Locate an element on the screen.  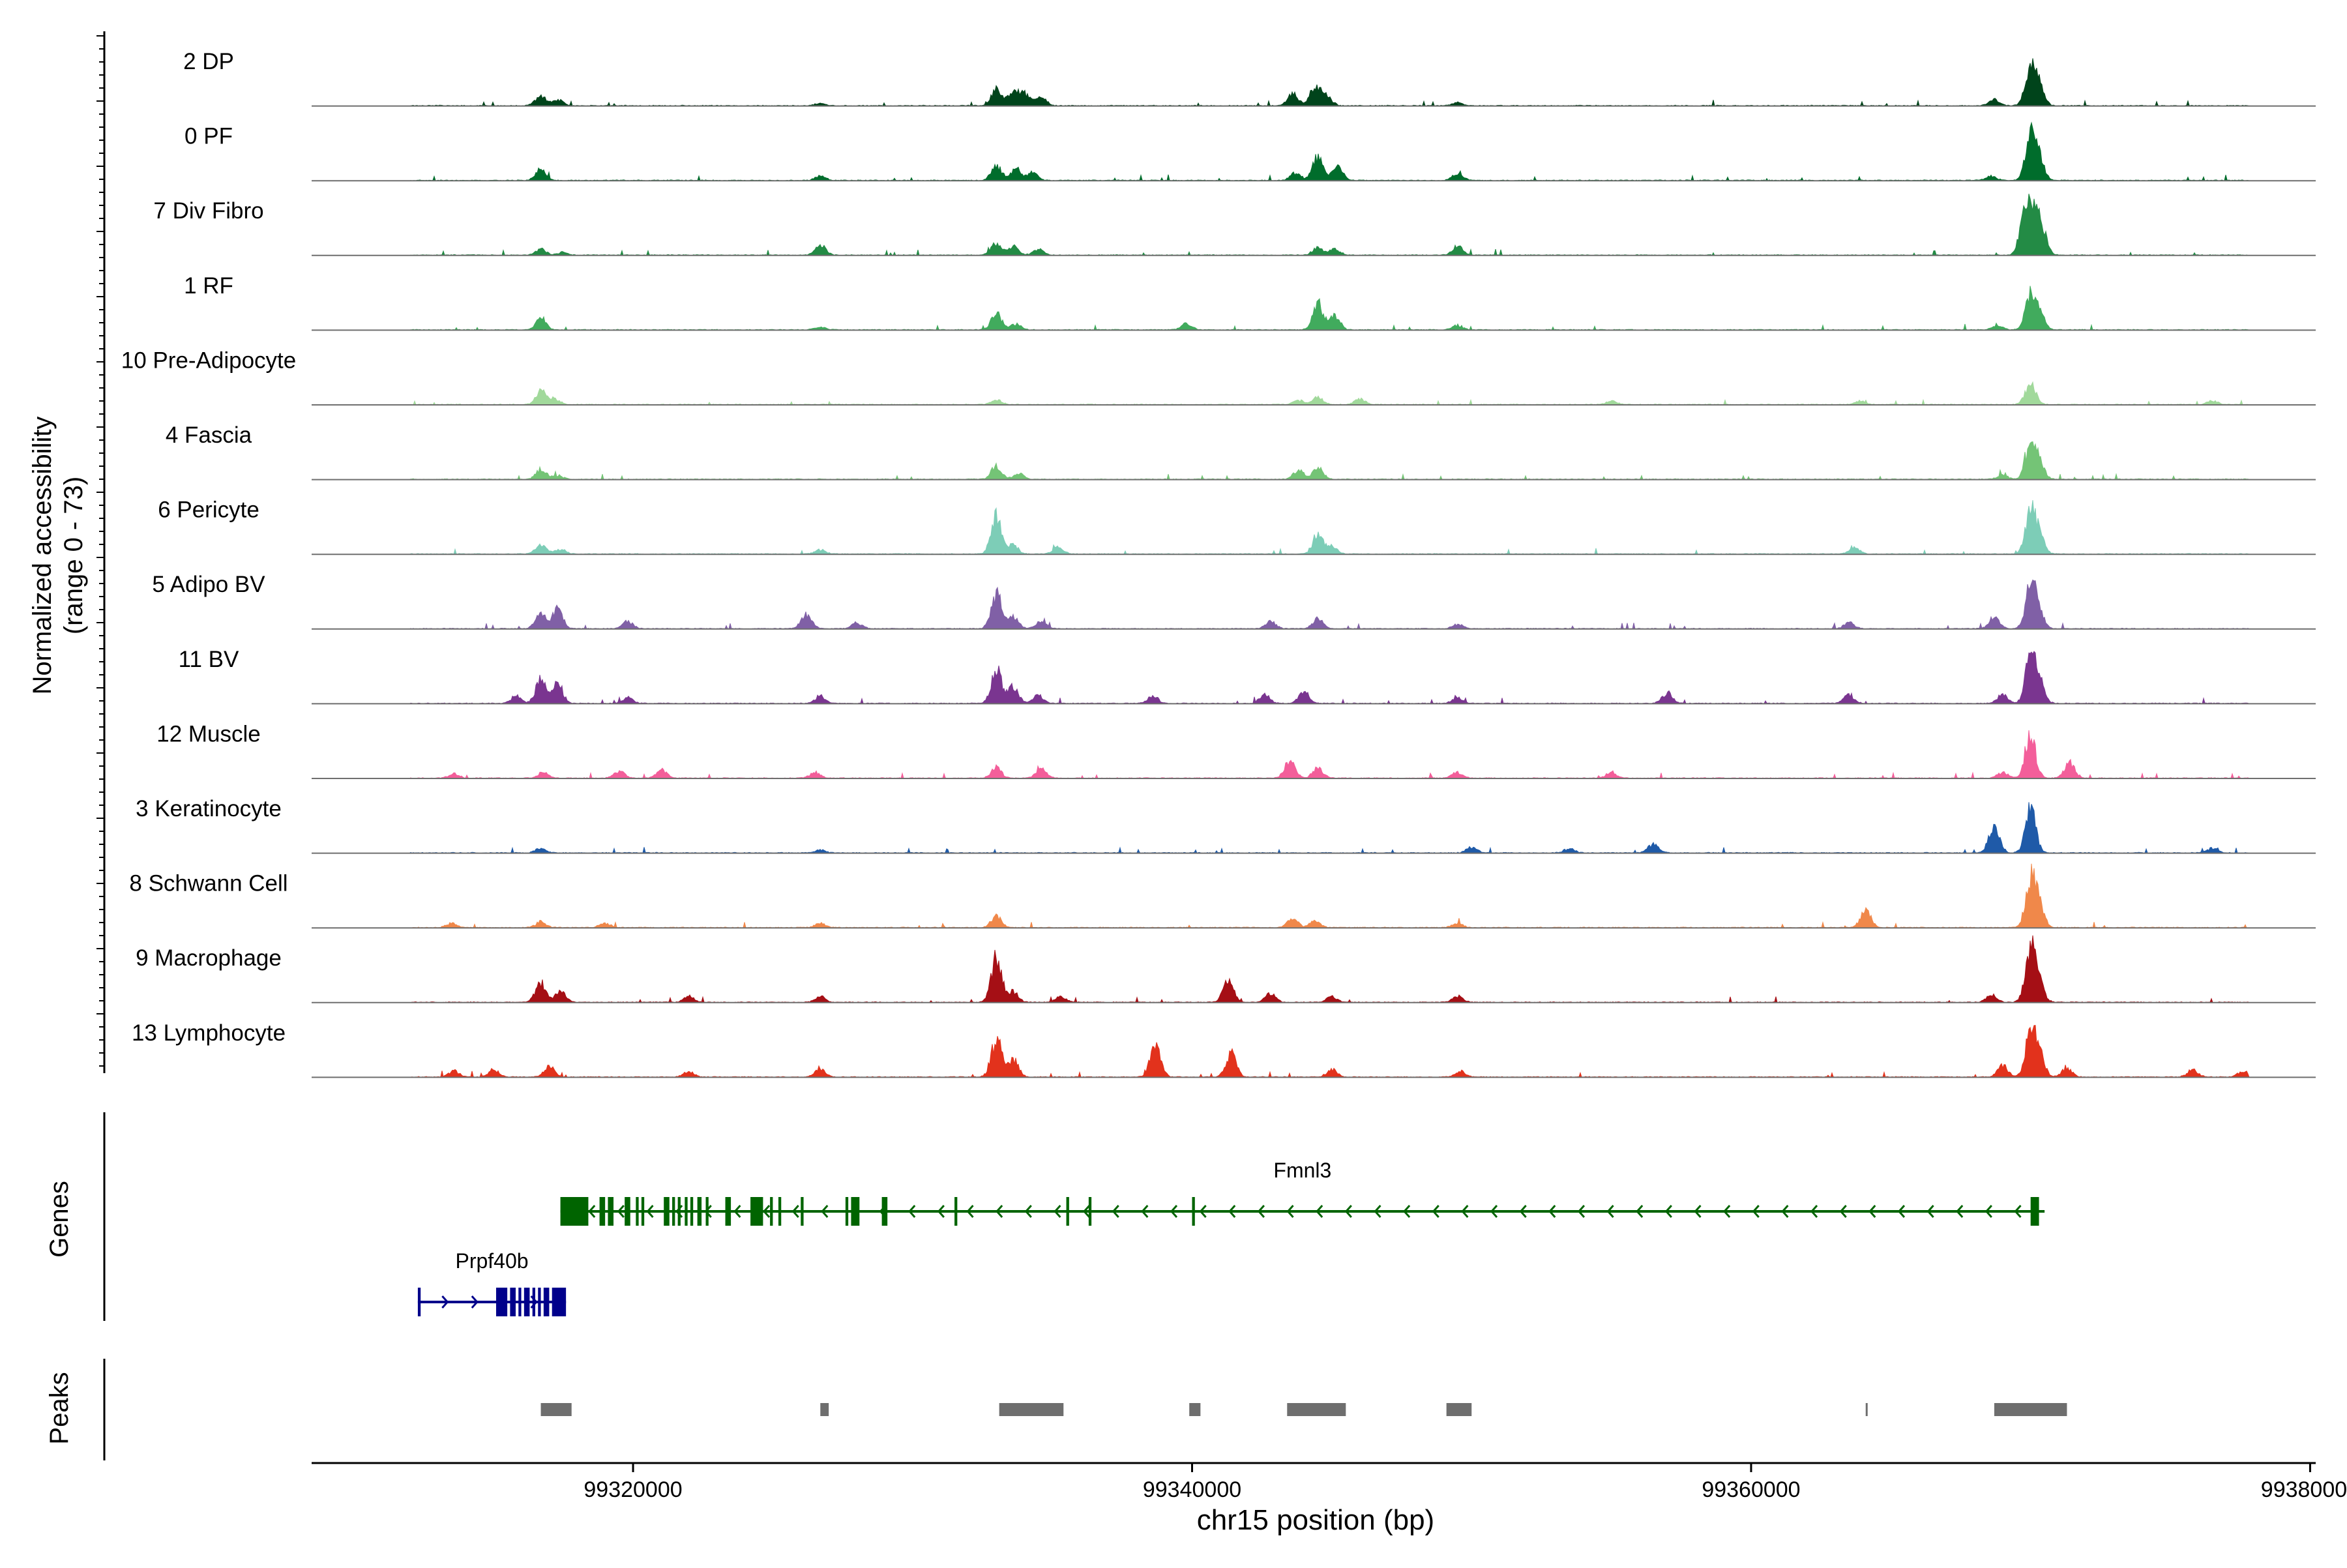
track-6-pericyte: 6 Pericyte is located at coordinates (1237, 526).